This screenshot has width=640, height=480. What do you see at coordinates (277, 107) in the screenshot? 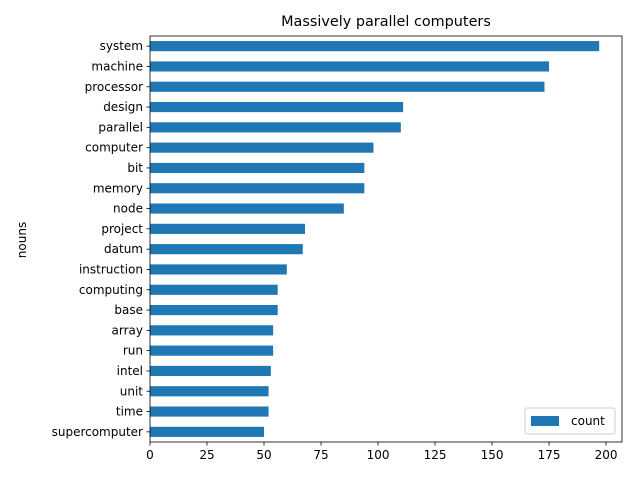
I see `bar-design` at bounding box center [277, 107].